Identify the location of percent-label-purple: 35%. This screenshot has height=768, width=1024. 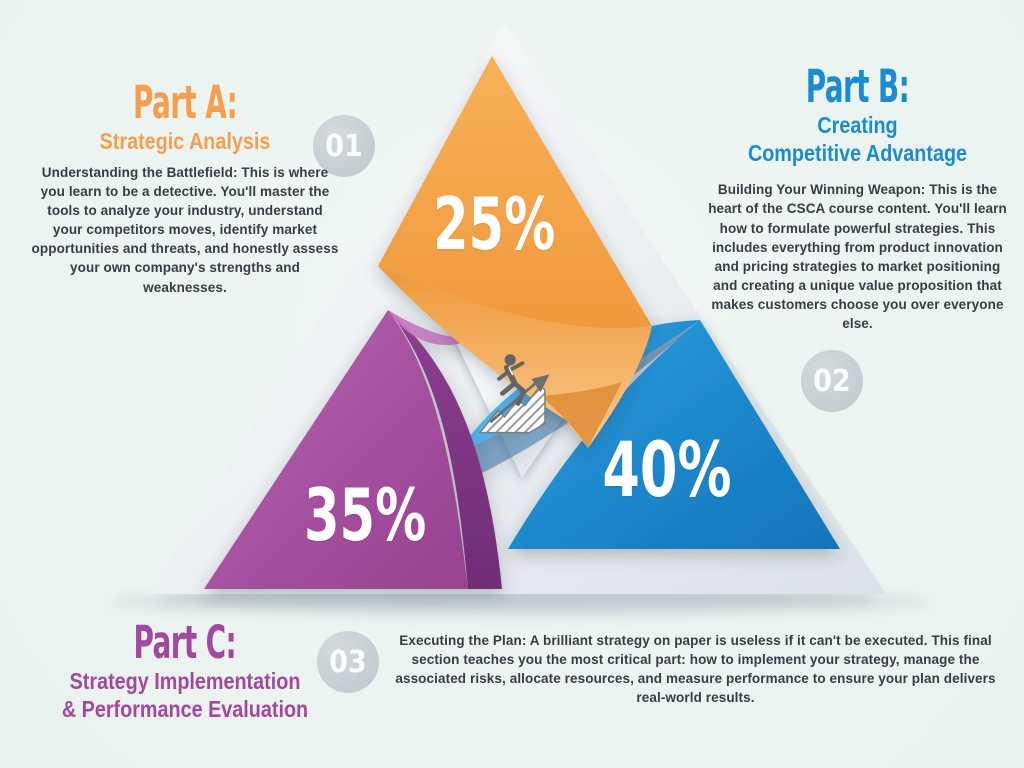
(365, 515).